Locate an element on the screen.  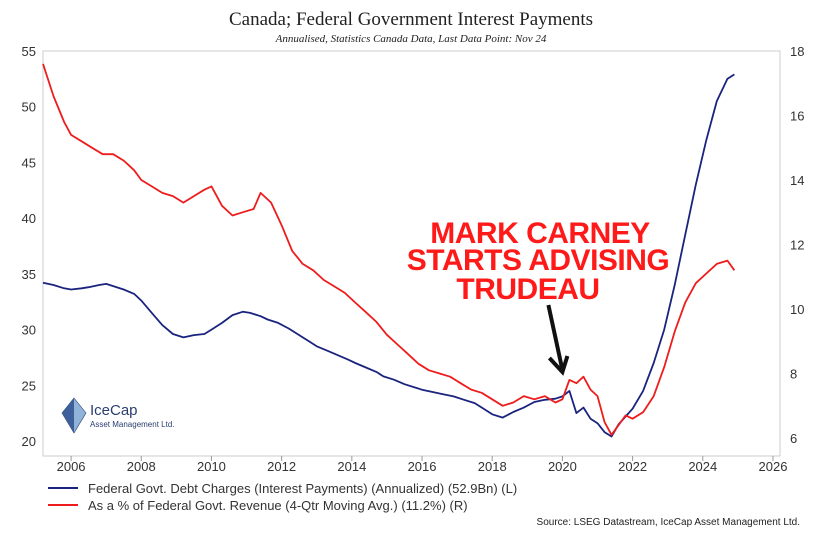
x-tick-label: 2024 is located at coordinates (702, 466).